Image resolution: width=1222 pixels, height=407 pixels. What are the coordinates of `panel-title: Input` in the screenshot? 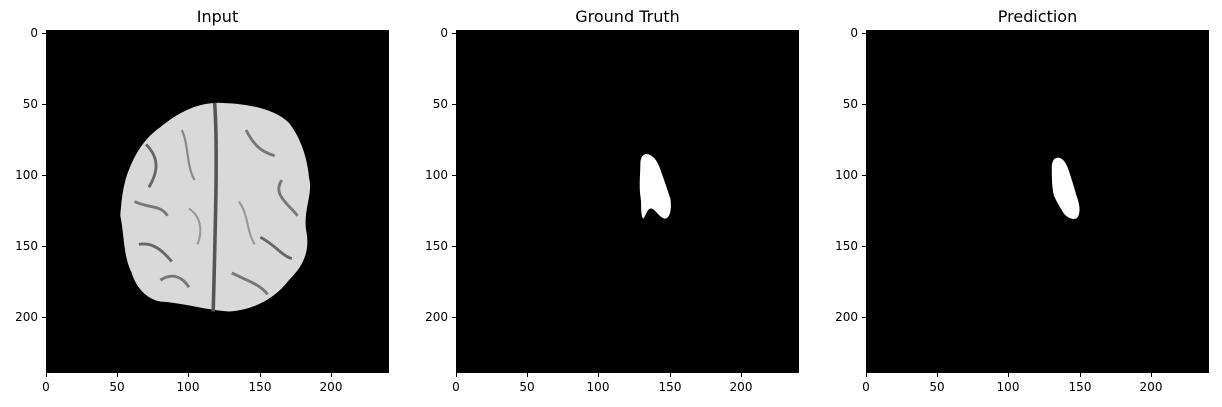 It's located at (217, 16).